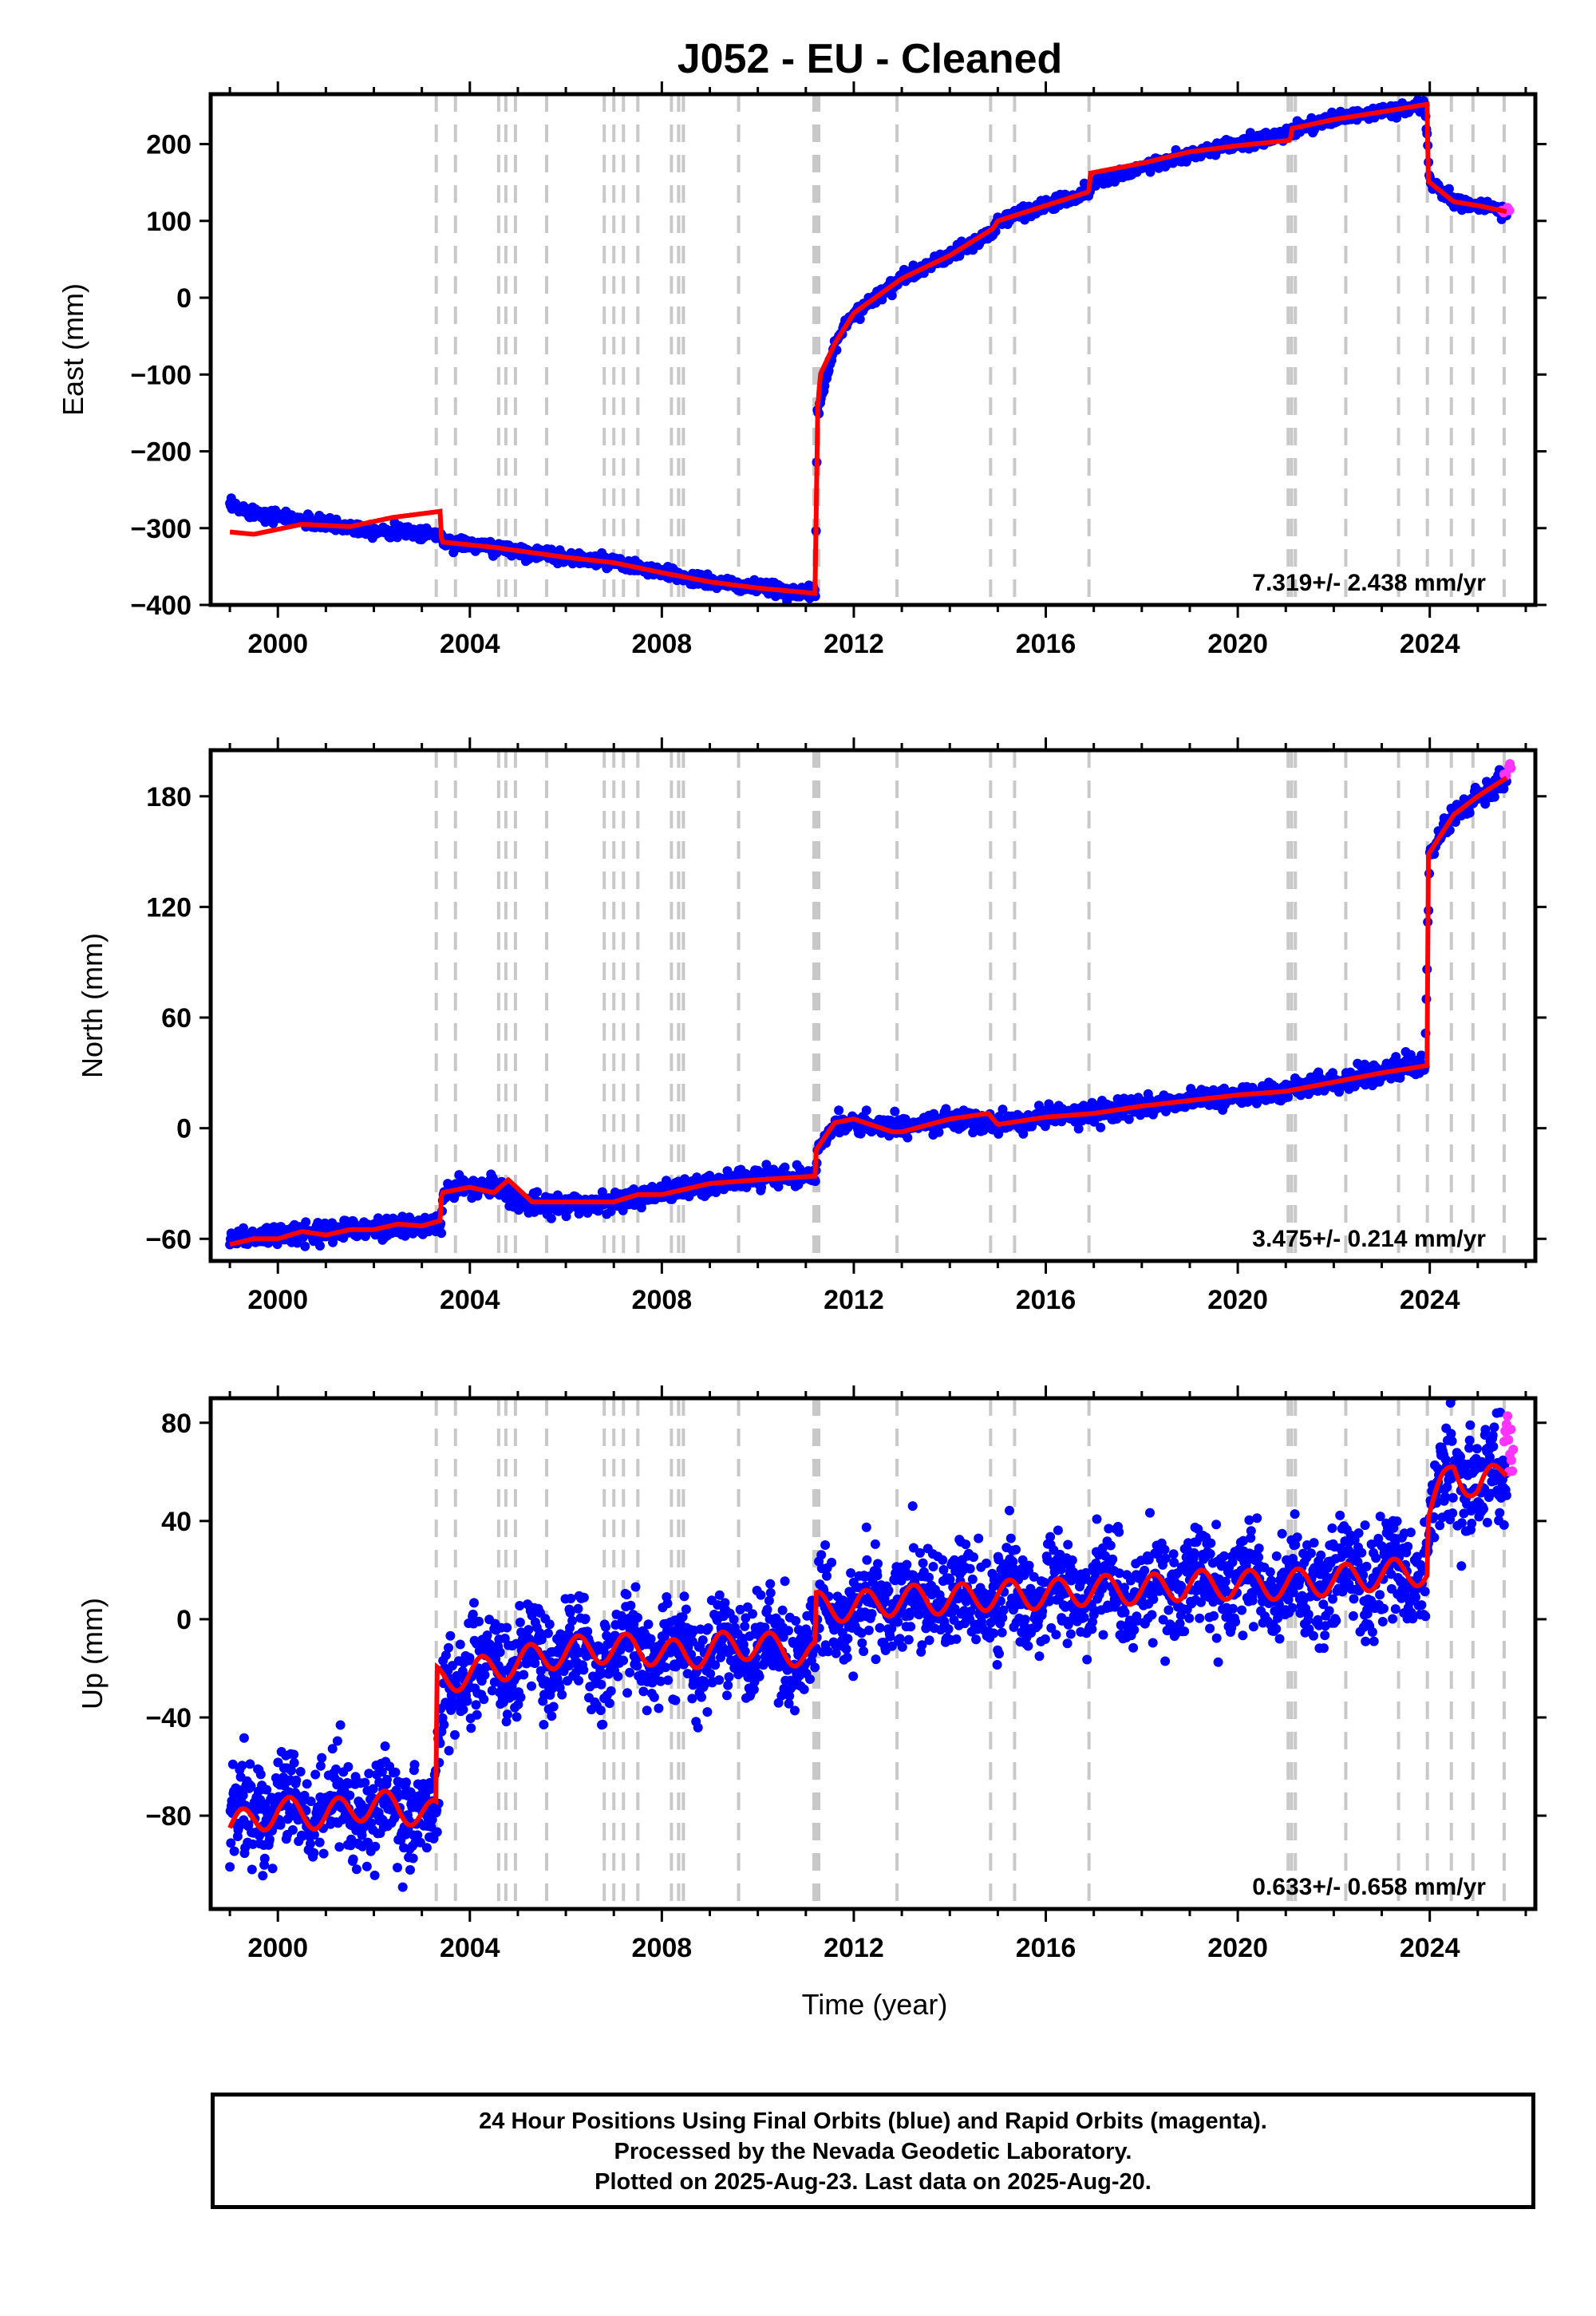 This screenshot has width=1596, height=2316. I want to click on north-rapid-points, so click(1507, 770).